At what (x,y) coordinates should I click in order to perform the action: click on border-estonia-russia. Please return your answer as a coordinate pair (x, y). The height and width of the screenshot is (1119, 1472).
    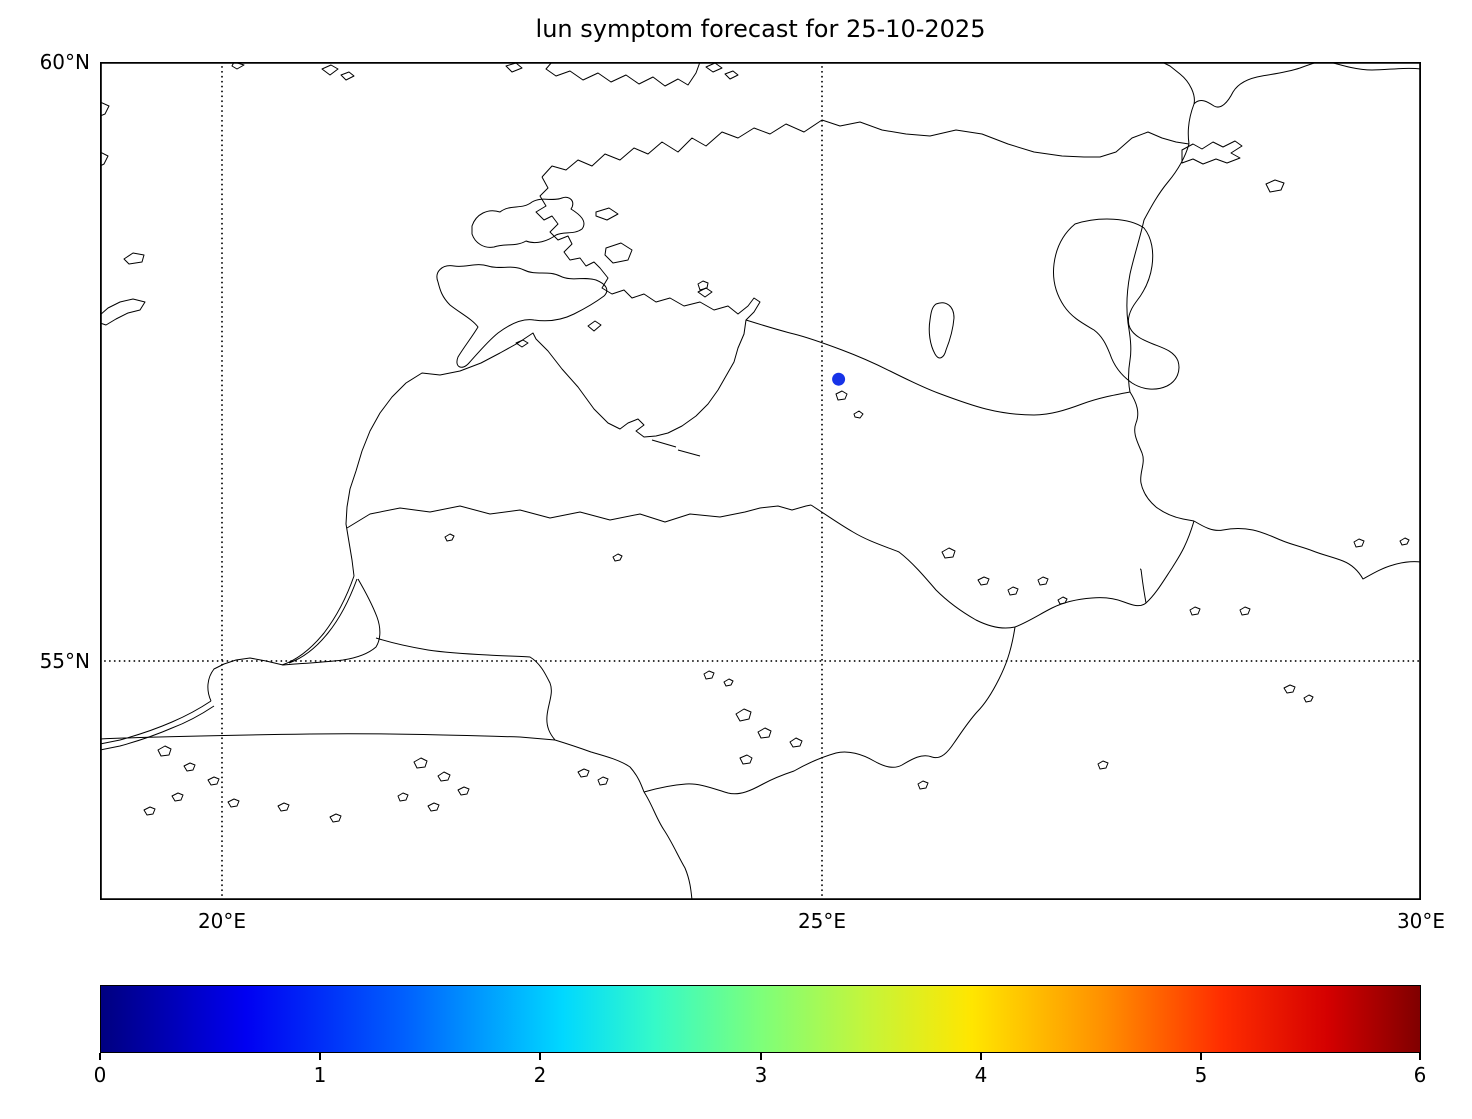
    Looking at the image, I should click on (1158, 268).